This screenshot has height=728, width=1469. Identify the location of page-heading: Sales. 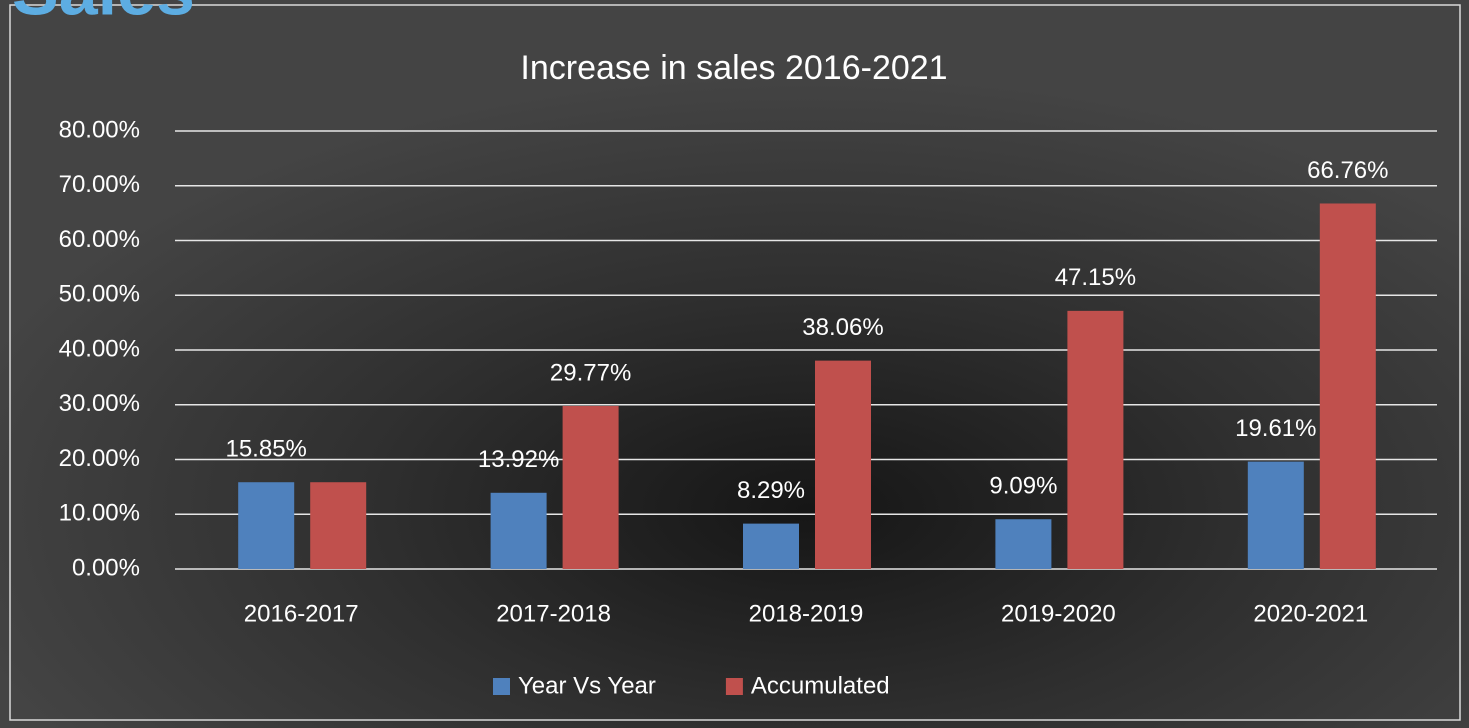
(103, 14).